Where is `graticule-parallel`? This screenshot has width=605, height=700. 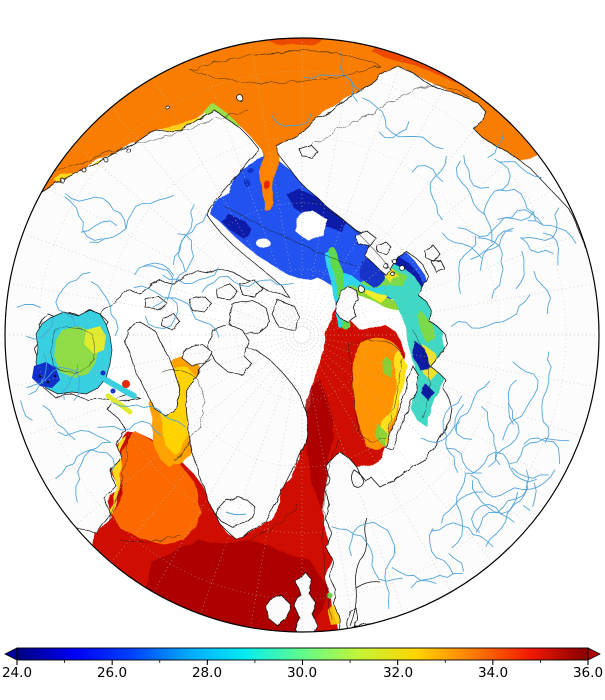
graticule-parallel is located at coordinates (302, 335).